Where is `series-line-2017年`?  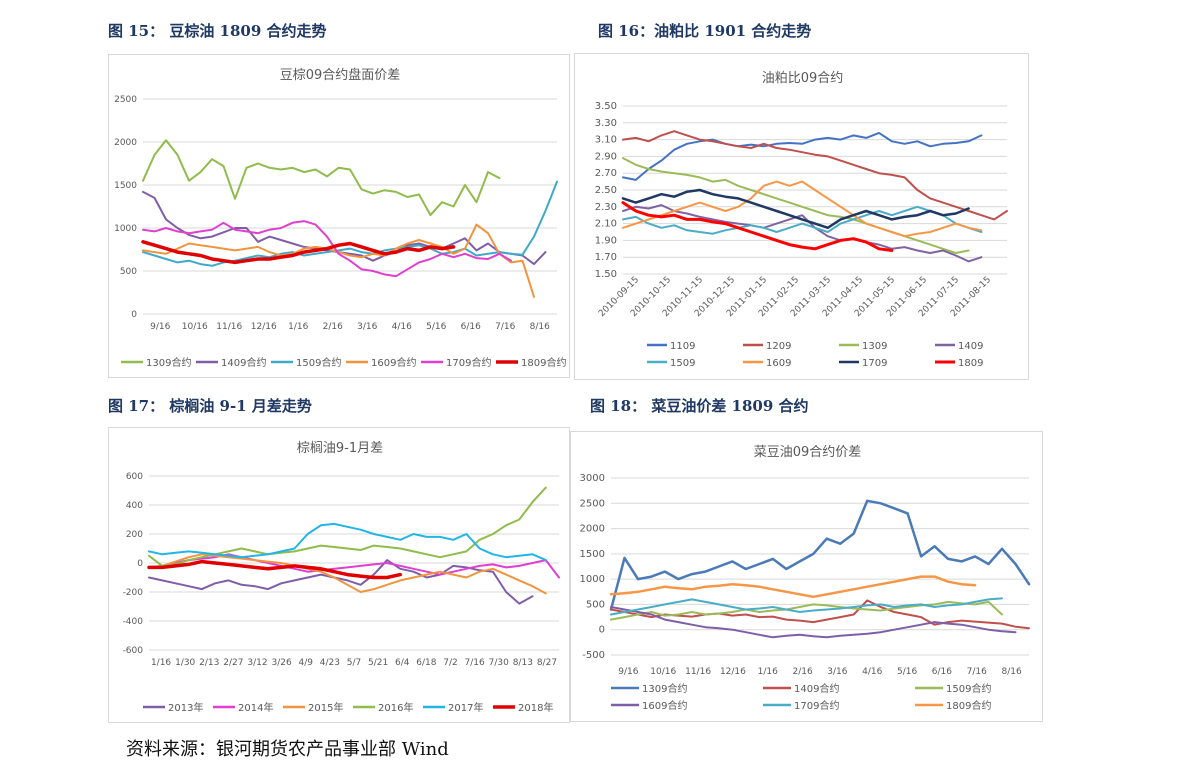
series-line-2017年 is located at coordinates (347, 542).